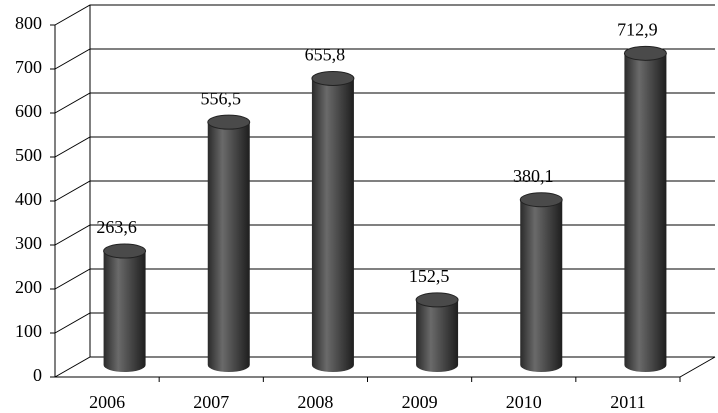  Describe the element at coordinates (221, 98) in the screenshot. I see `value-label: 556,5` at that location.